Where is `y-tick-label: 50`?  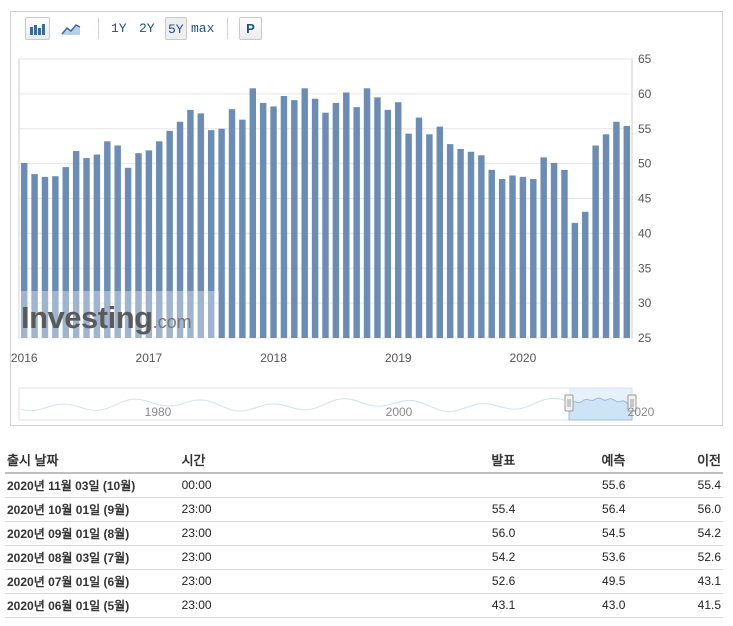
y-tick-label: 50 is located at coordinates (645, 164).